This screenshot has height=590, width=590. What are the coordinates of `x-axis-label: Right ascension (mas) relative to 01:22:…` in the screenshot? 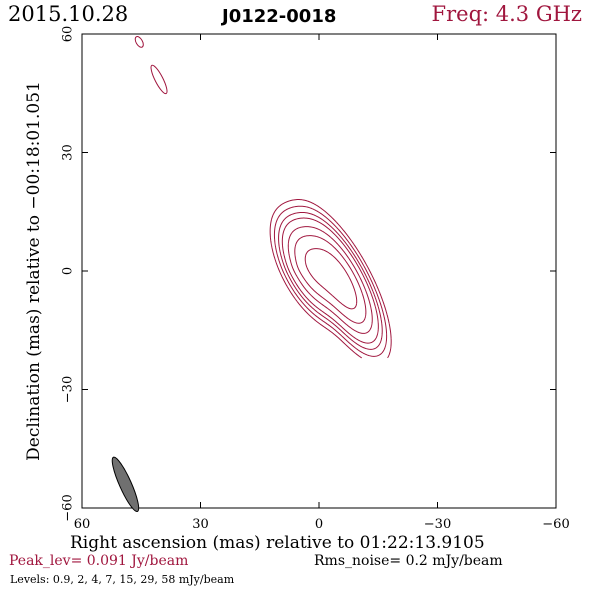 It's located at (277, 543).